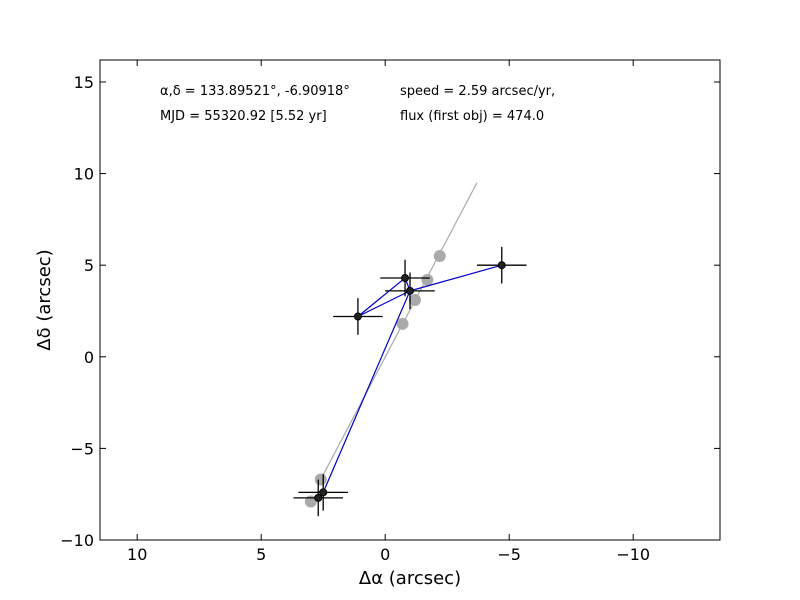  Describe the element at coordinates (243, 116) in the screenshot. I see `annotation-mjd: MJD = 55320.92 [5.52 yr]` at that location.